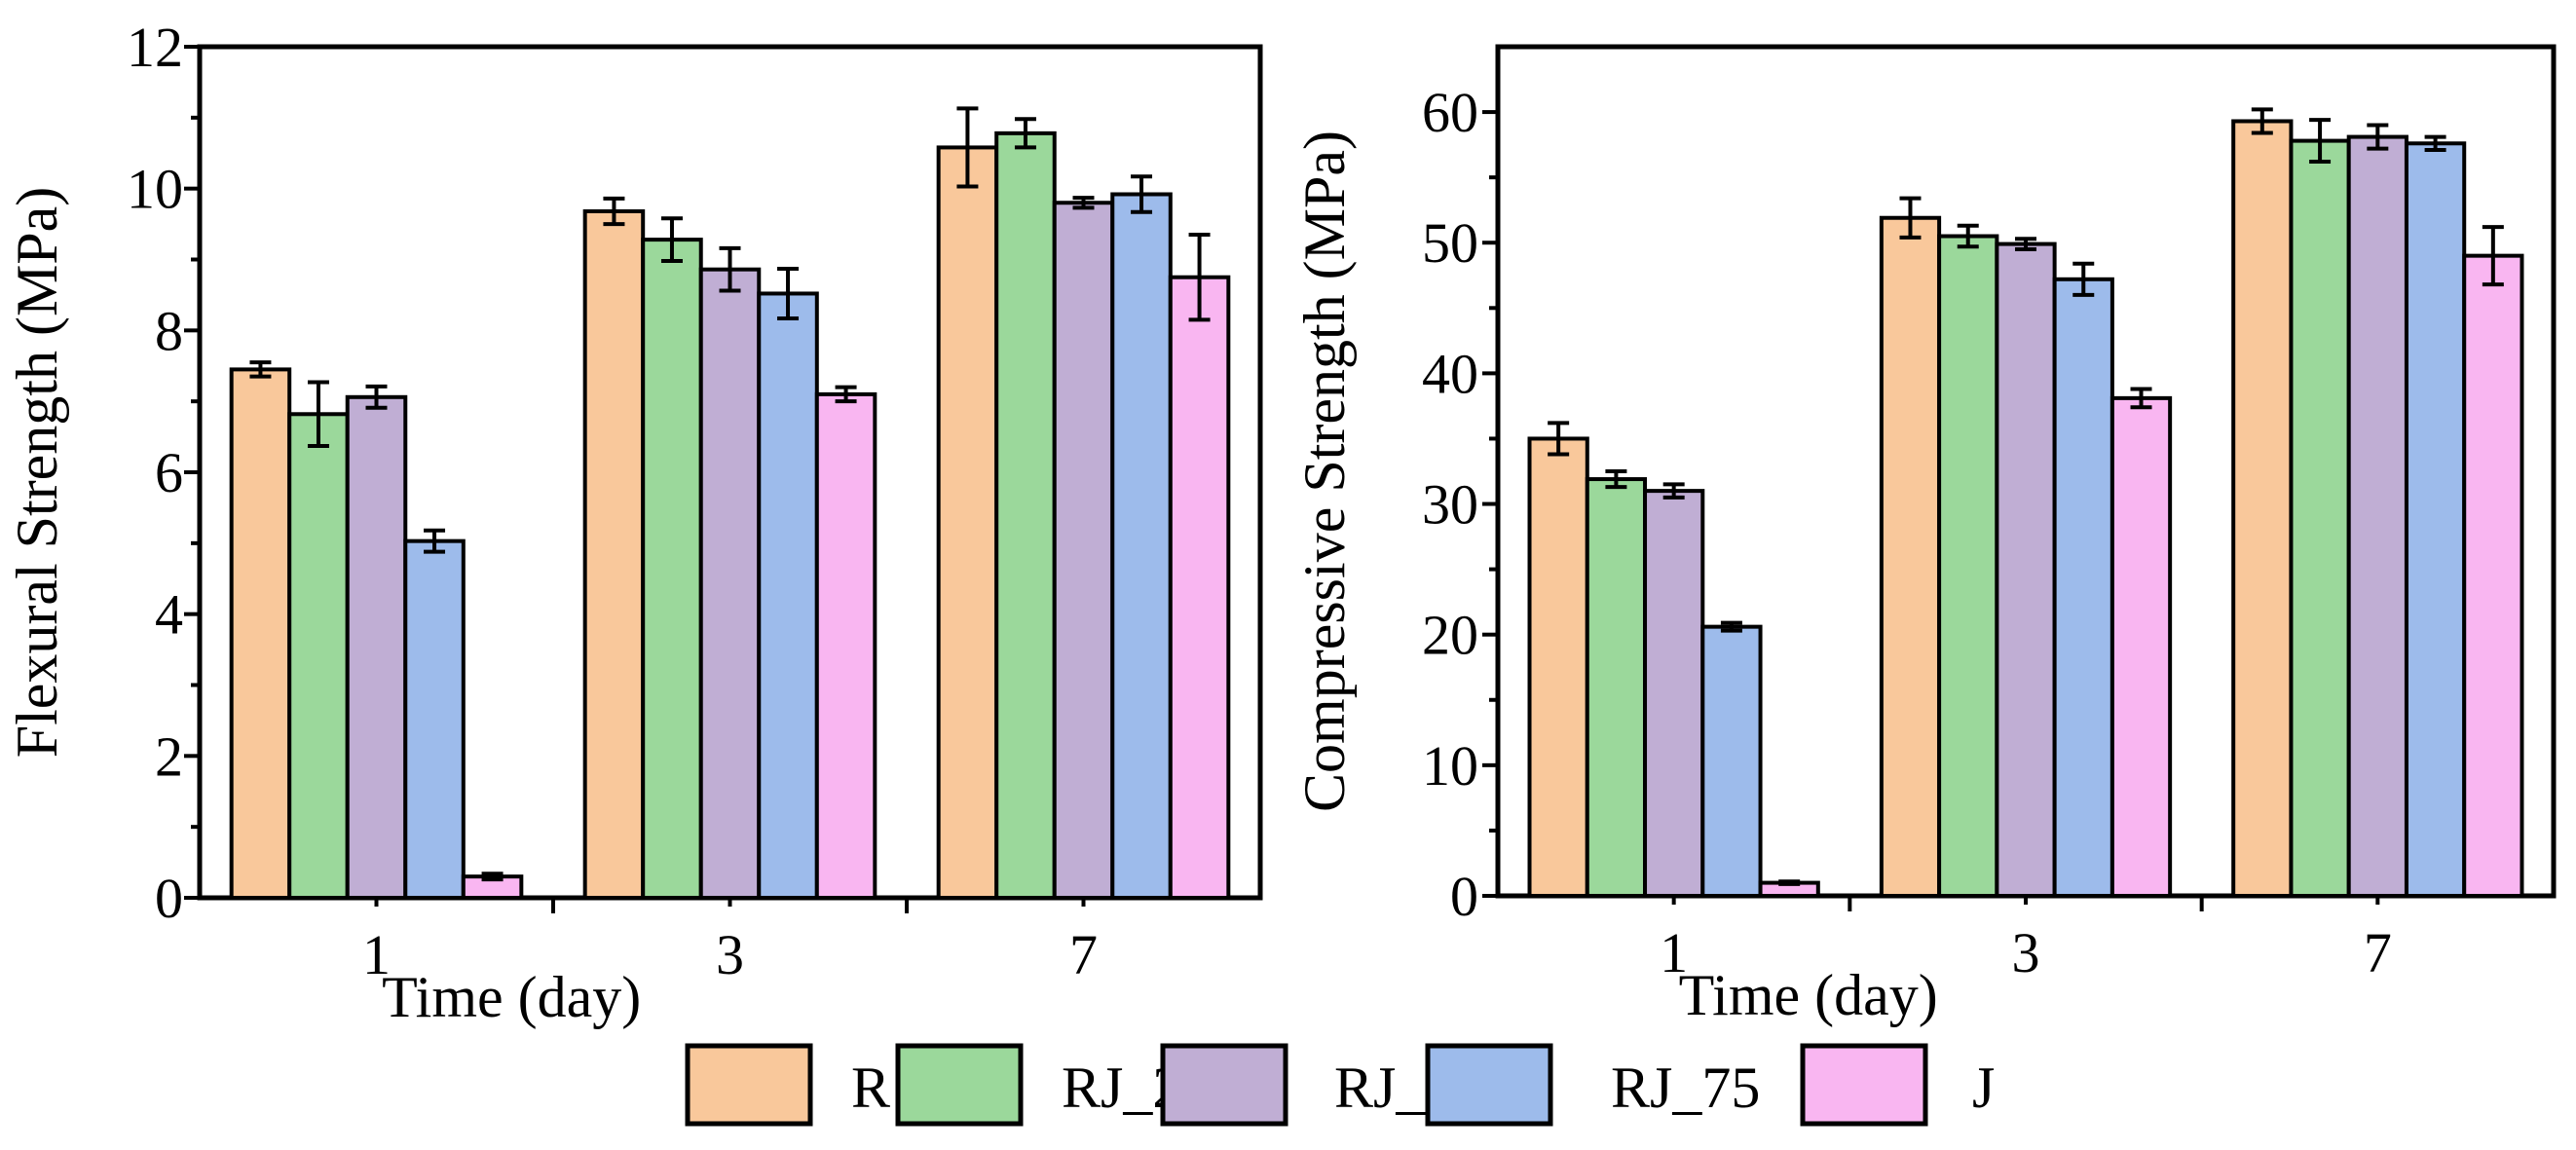 The height and width of the screenshot is (1150, 2576). Describe the element at coordinates (1450, 243) in the screenshot. I see `y-tick-label: 50` at that location.